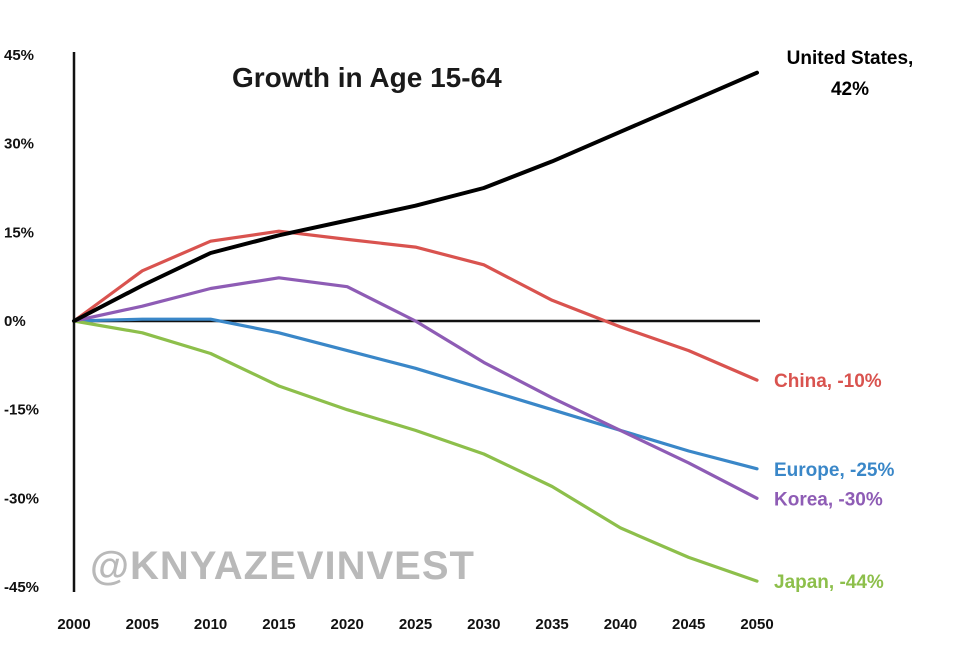 This screenshot has height=648, width=961. What do you see at coordinates (483, 624) in the screenshot?
I see `x-tick-label: 2030` at bounding box center [483, 624].